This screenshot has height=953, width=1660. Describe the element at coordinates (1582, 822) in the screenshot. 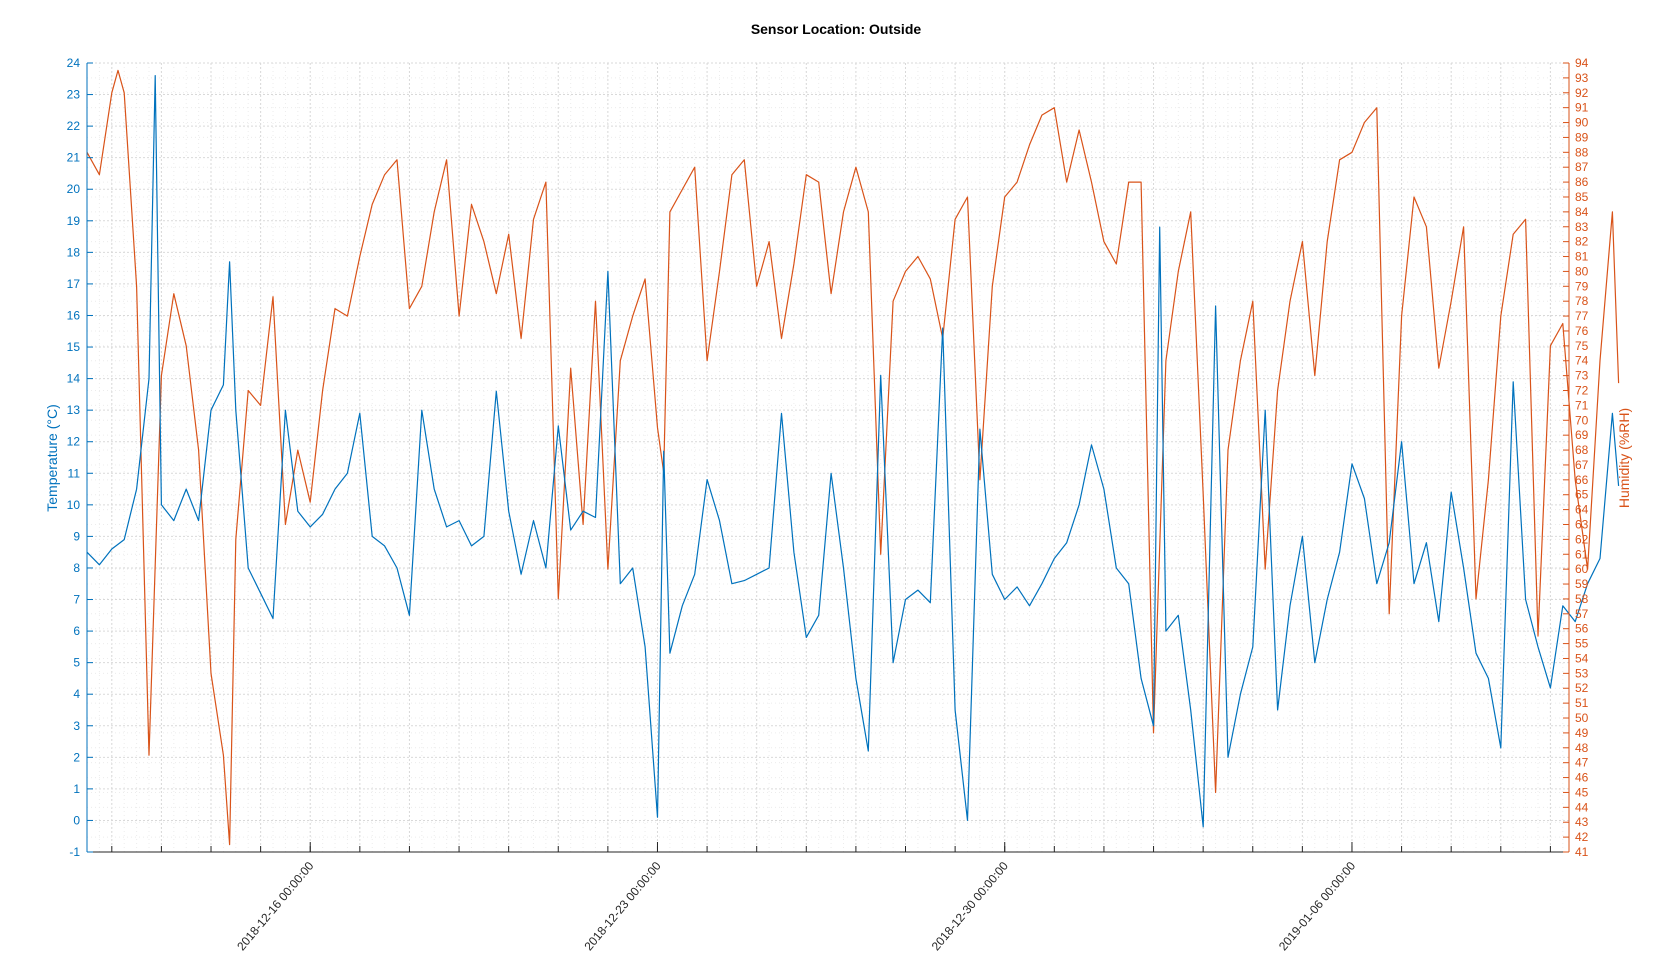

I see `y-right-tick-label: 43` at that location.